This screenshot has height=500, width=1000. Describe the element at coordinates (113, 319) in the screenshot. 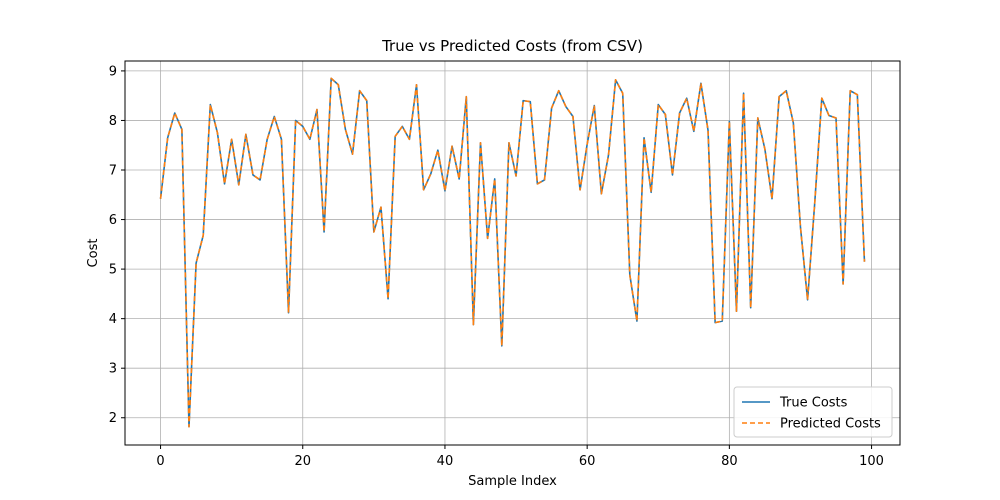

I see `y-tick-label: 4` at that location.